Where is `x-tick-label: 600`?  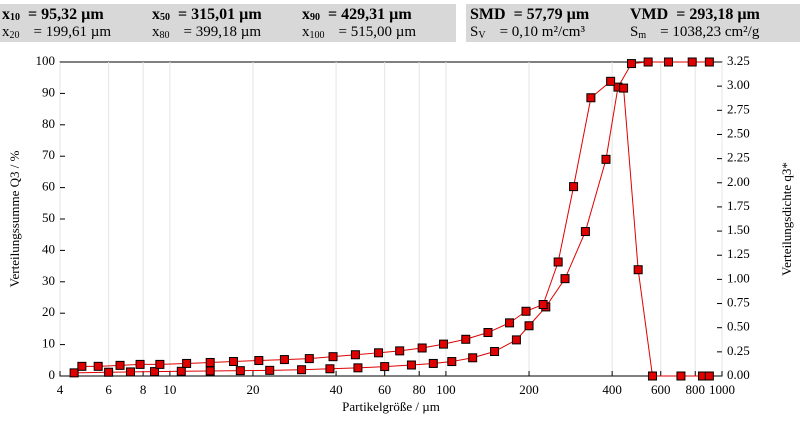
x-tick-label: 600 is located at coordinates (661, 389).